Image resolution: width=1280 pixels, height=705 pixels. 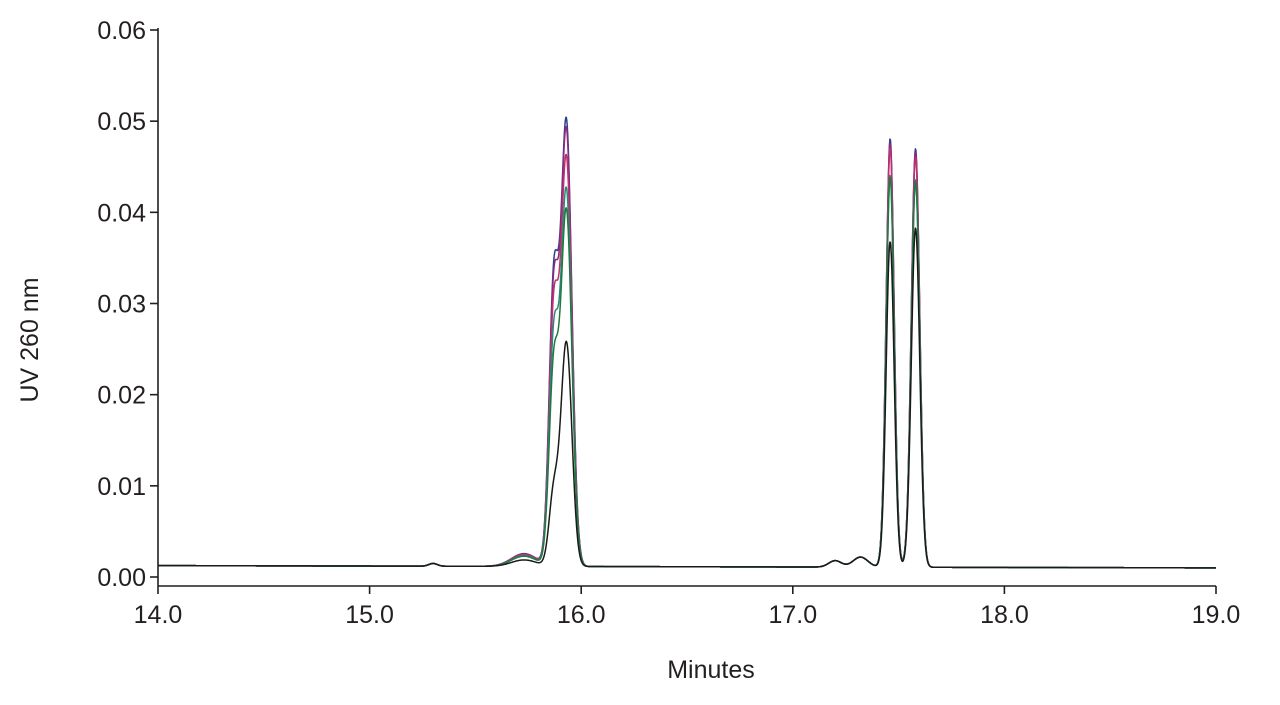 What do you see at coordinates (1004, 615) in the screenshot?
I see `x-tick-label: 18.0` at bounding box center [1004, 615].